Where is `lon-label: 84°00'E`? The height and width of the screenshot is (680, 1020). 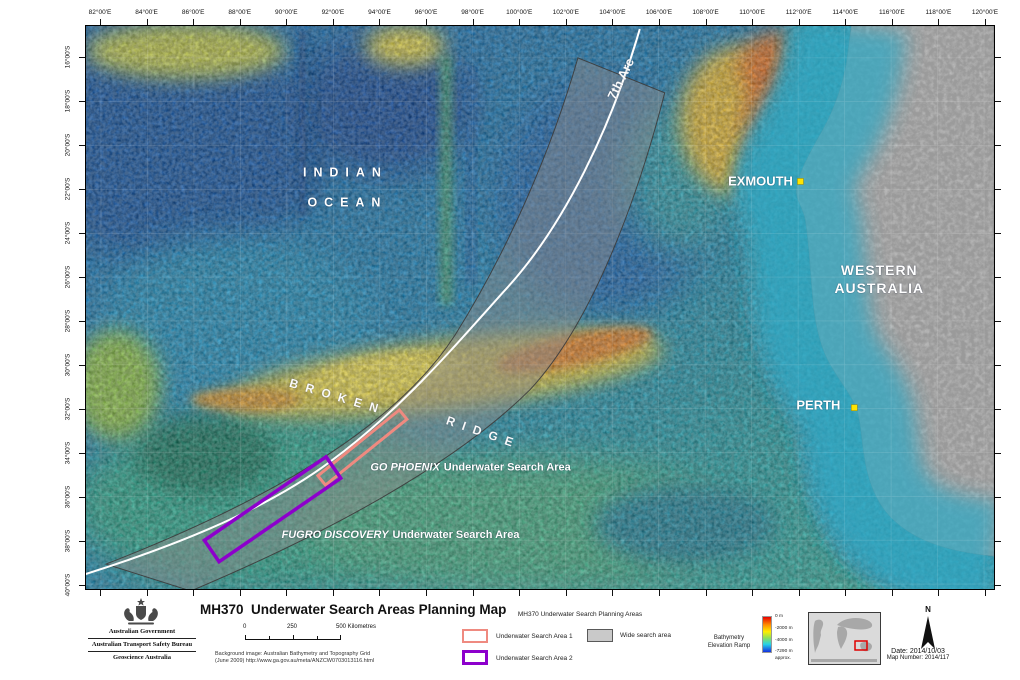
lon-label: 84°00'E is located at coordinates (146, 12).